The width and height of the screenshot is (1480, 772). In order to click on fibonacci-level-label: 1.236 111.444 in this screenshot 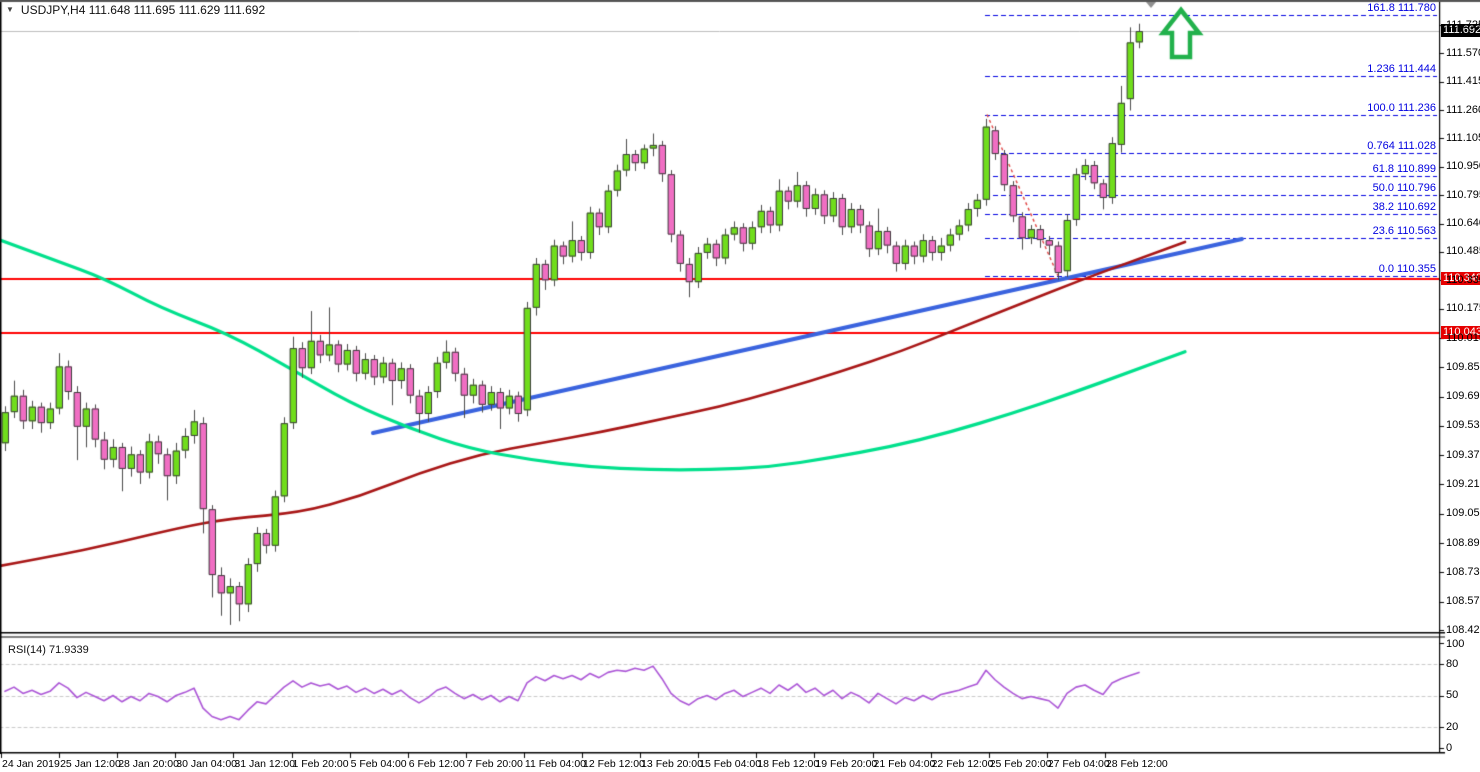, I will do `click(1401, 69)`.